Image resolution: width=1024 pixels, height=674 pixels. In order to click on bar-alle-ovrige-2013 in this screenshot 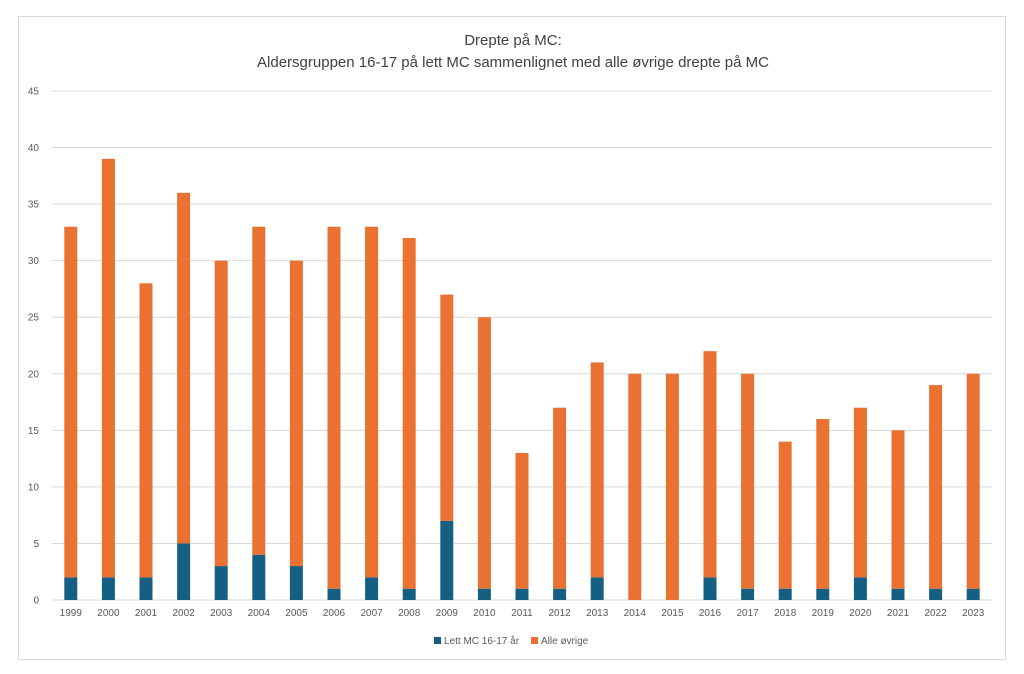, I will do `click(597, 470)`.